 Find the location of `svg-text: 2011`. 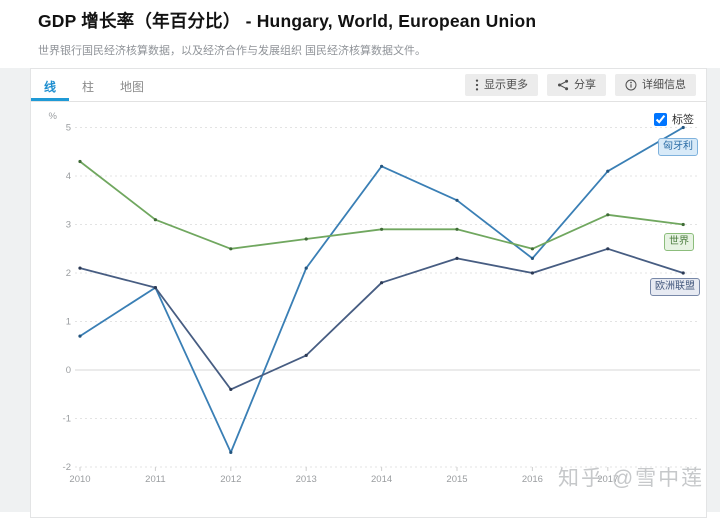

svg-text: 2011 is located at coordinates (155, 479).